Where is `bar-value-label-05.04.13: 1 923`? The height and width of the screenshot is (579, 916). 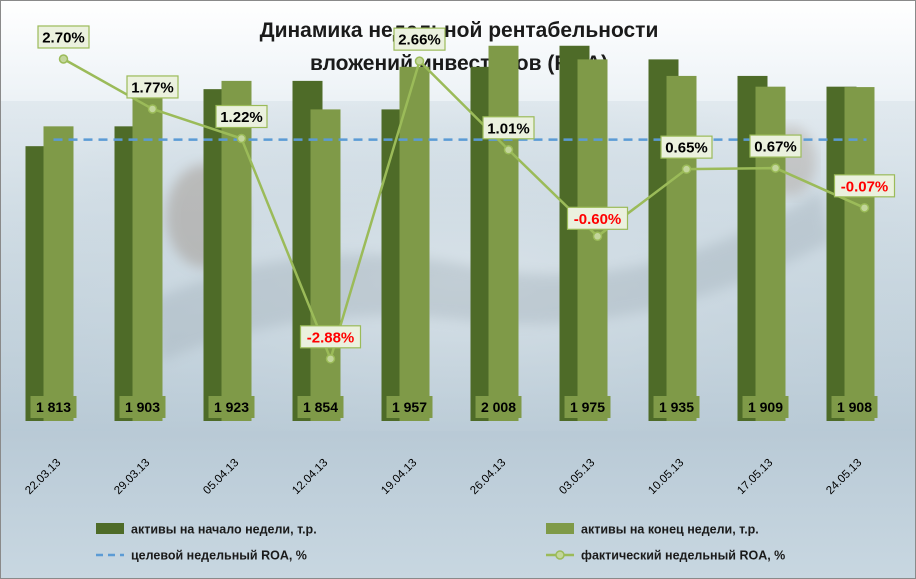
bar-value-label-05.04.13: 1 923 is located at coordinates (231, 407).